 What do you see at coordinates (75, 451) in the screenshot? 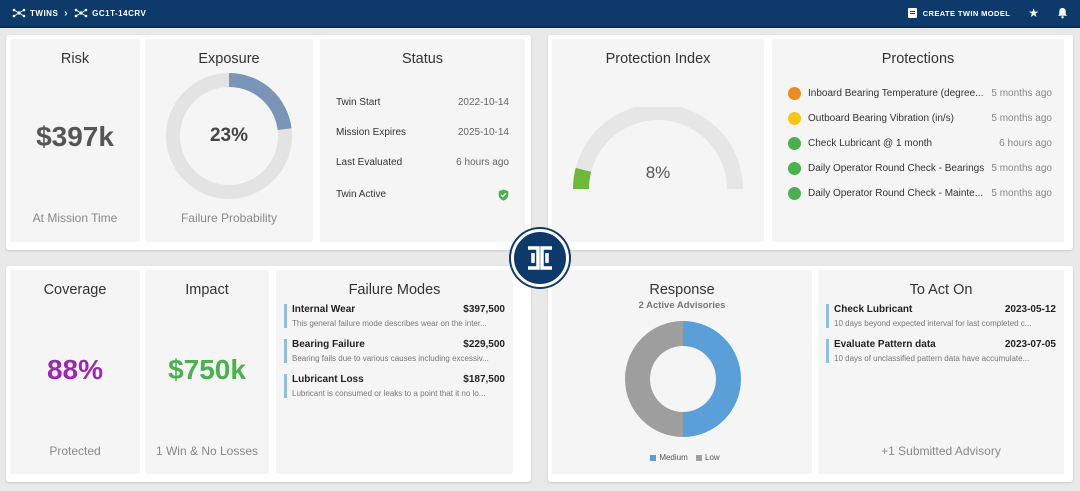
I see `coverage-subtitle: Protected` at bounding box center [75, 451].